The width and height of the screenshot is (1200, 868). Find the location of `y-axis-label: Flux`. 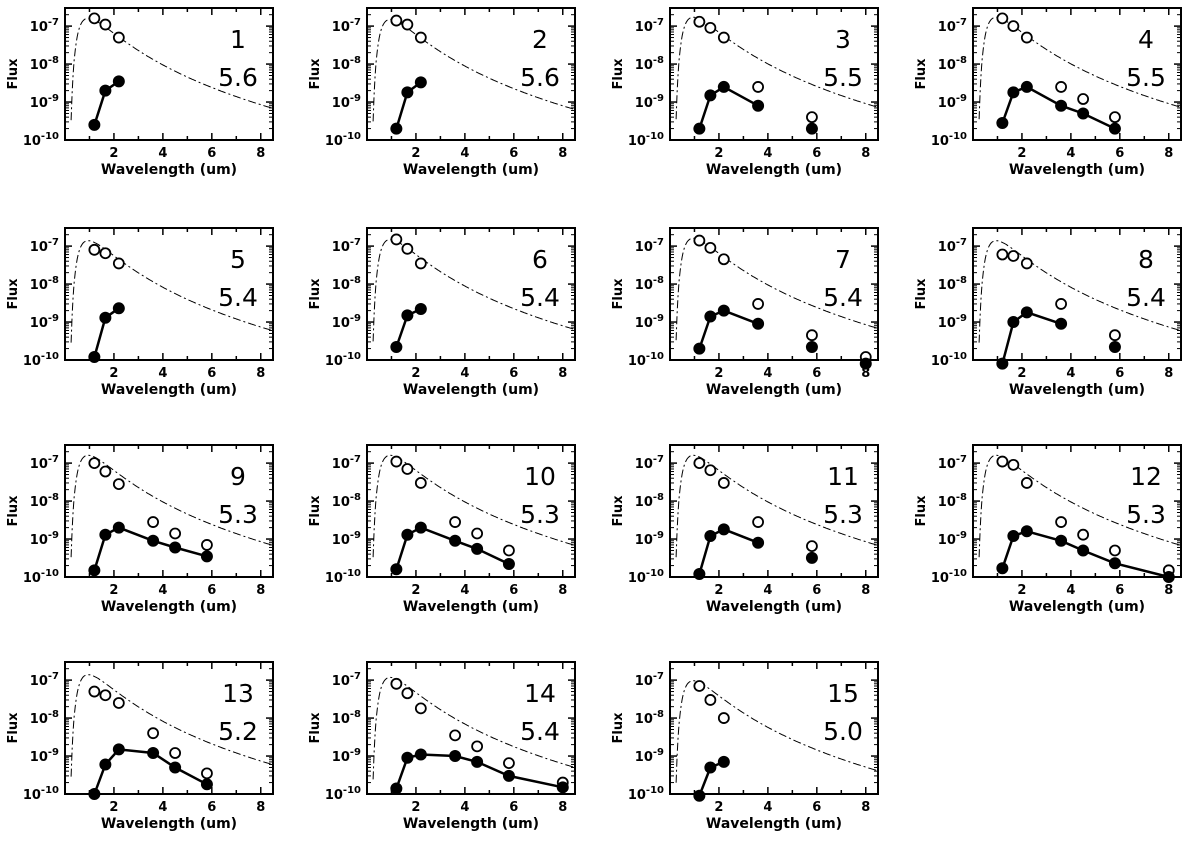

y-axis-label: Flux is located at coordinates (13, 511).